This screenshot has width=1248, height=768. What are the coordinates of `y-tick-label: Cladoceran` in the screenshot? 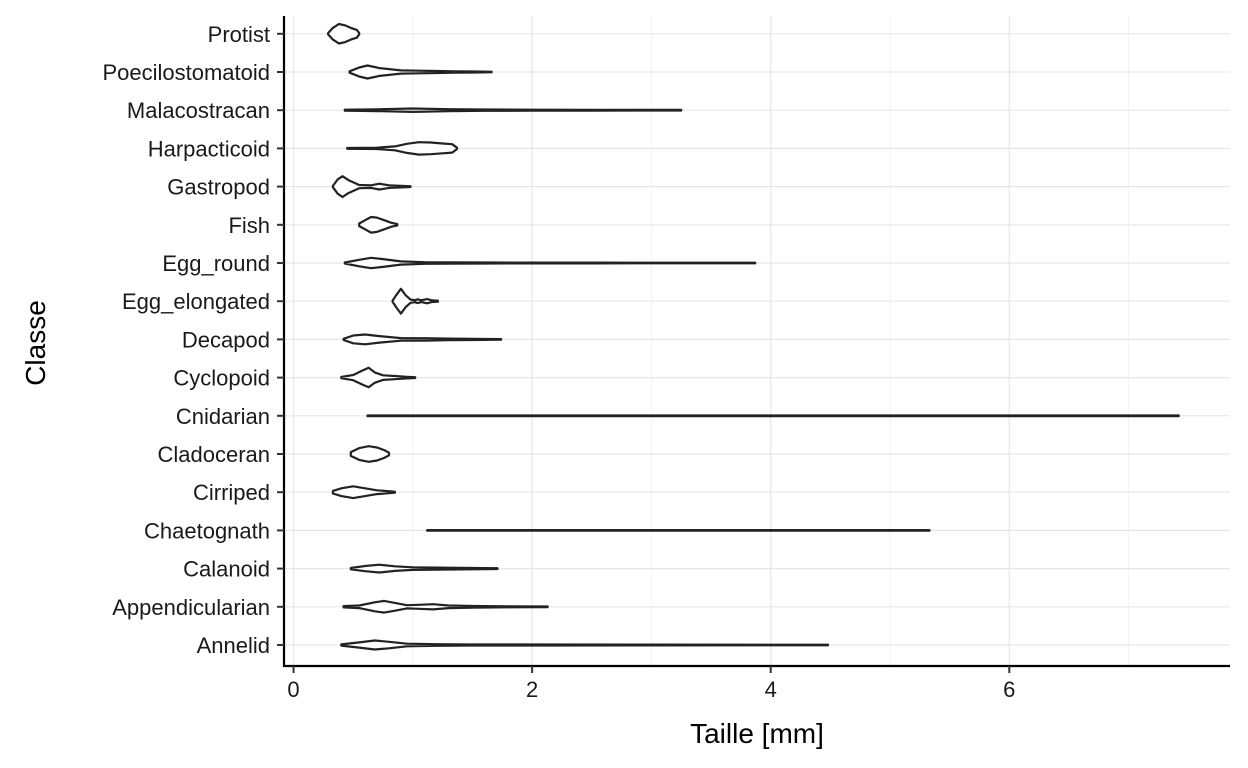 It's located at (213, 454).